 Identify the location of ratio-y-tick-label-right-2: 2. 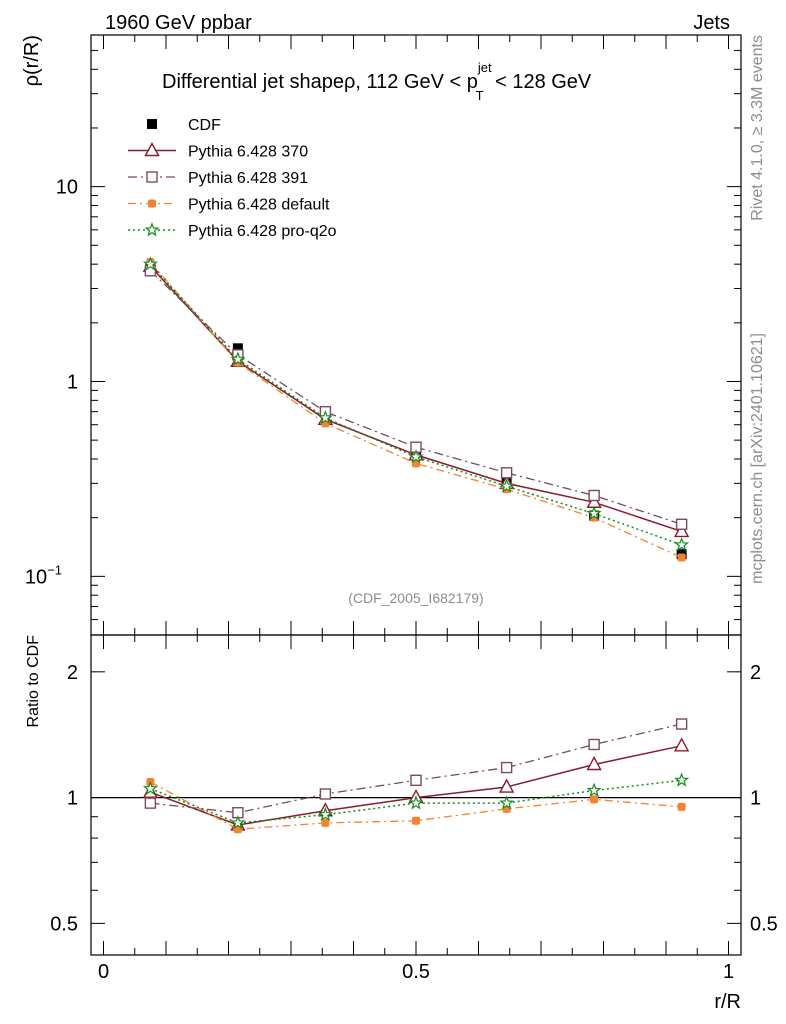
(755, 673).